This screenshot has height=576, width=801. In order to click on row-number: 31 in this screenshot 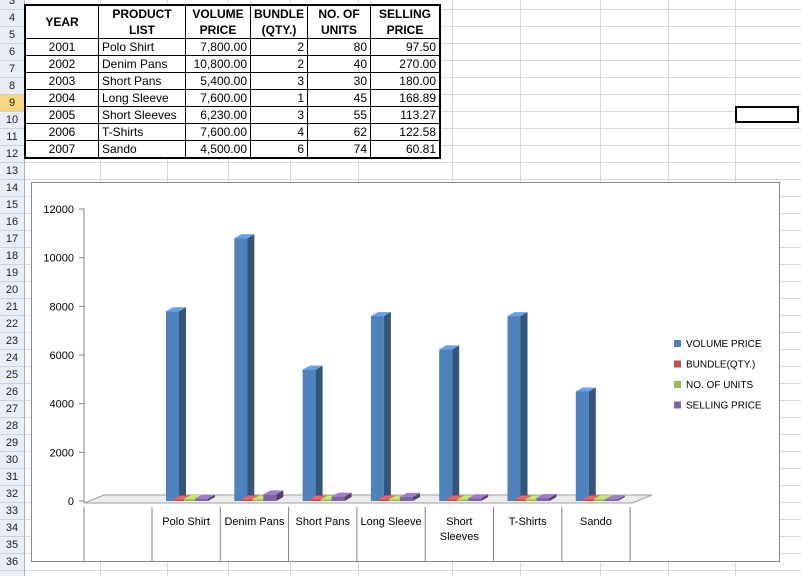, I will do `click(12, 477)`.